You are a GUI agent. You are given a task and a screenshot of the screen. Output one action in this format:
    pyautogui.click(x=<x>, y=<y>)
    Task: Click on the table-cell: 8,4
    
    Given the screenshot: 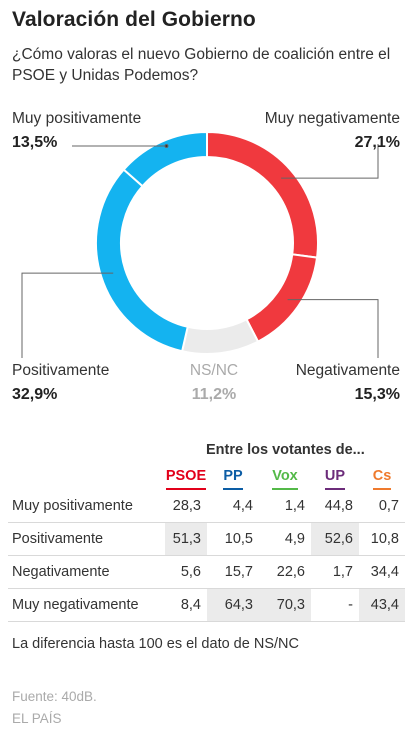 What is the action you would take?
    pyautogui.click(x=186, y=605)
    